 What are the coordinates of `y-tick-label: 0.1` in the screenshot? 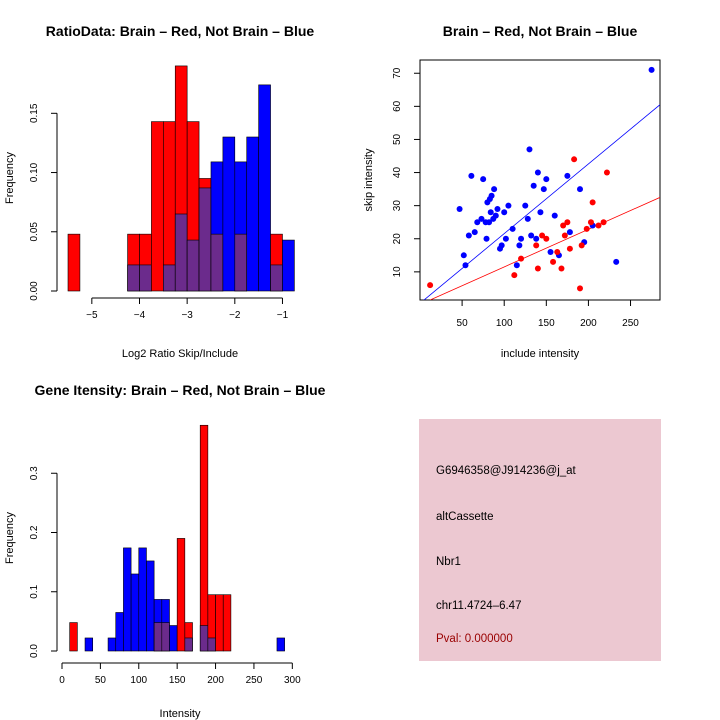 It's located at (34, 591).